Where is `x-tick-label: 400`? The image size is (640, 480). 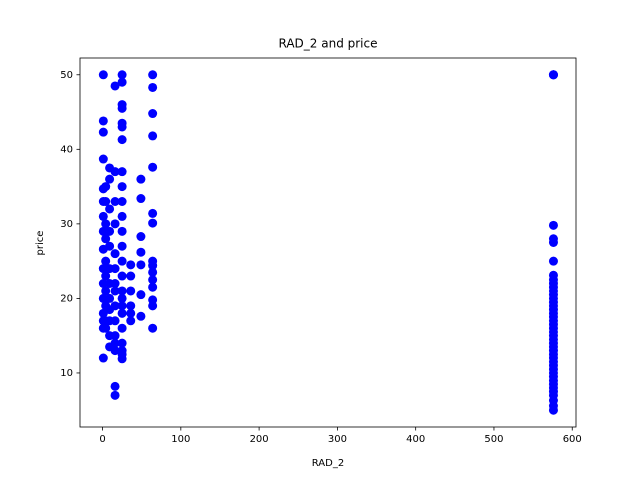
x-tick-label: 400 is located at coordinates (415, 439).